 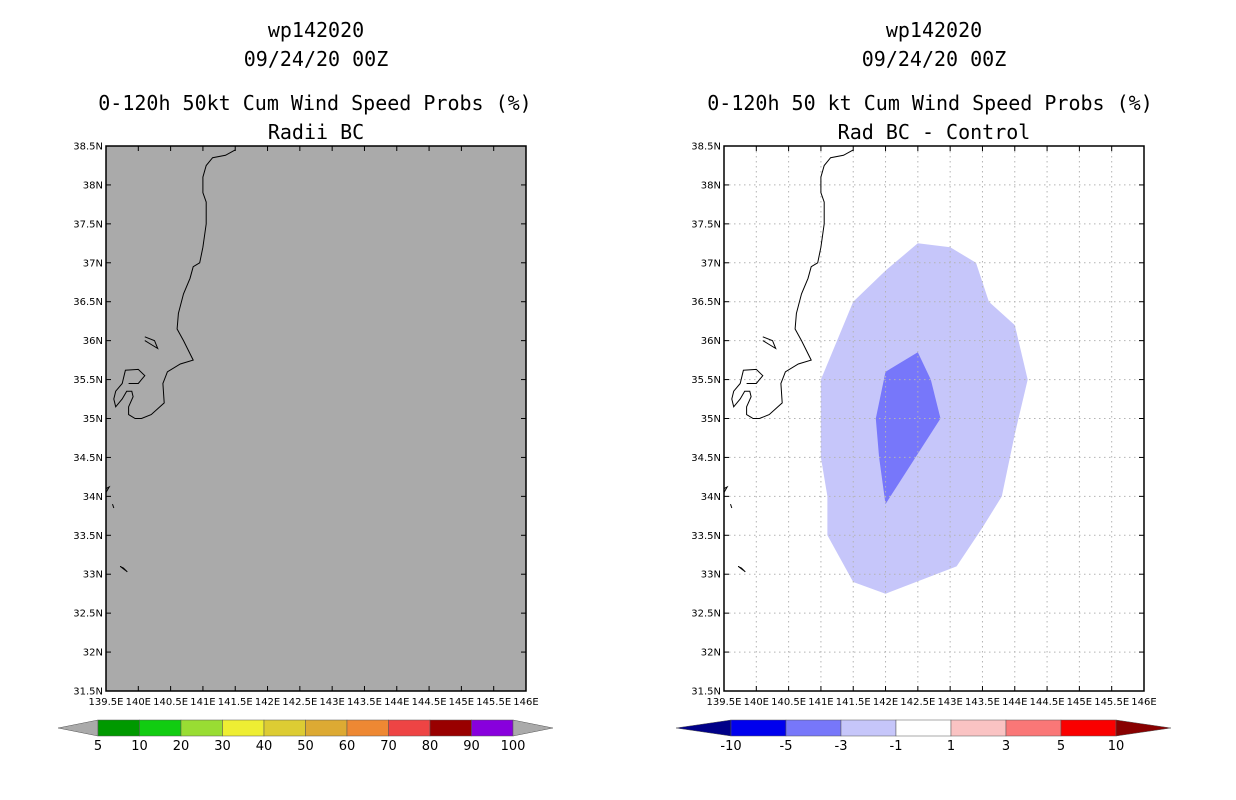 What do you see at coordinates (305, 746) in the screenshot?
I see `colorbar-label: 50` at bounding box center [305, 746].